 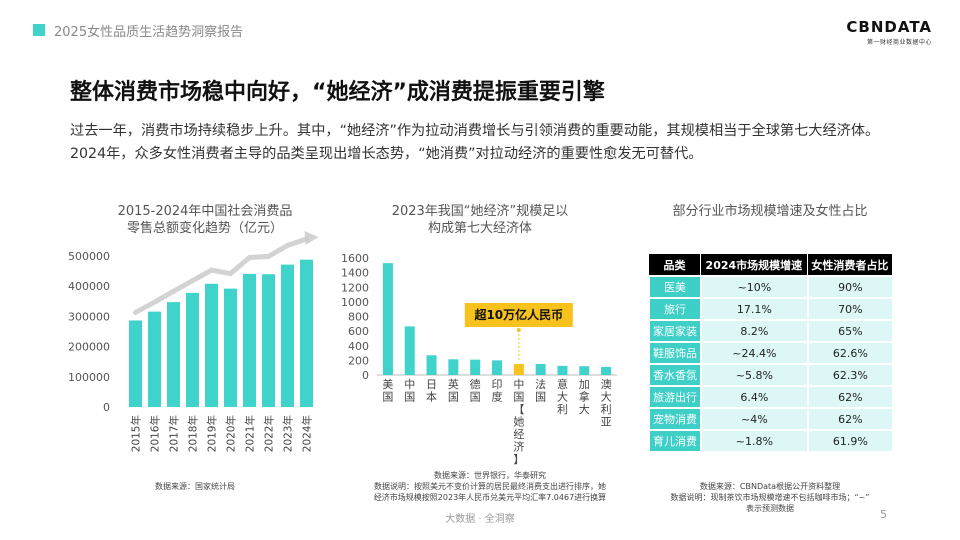 I want to click on table-row: 医美 ~10% 90%, so click(x=770, y=287).